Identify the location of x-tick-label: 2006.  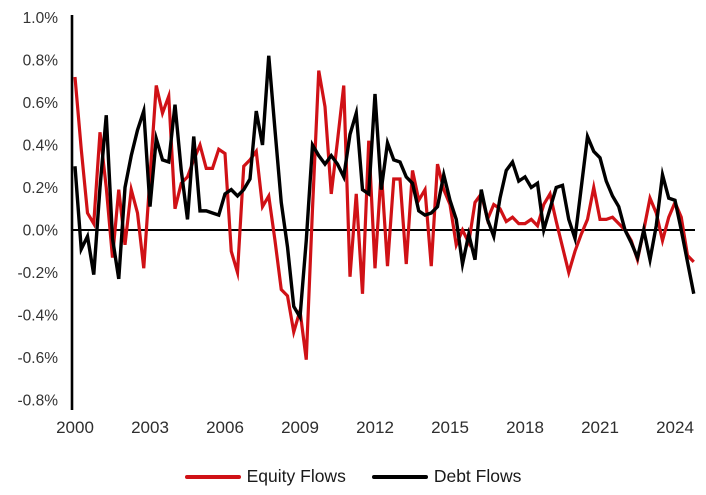
(225, 427).